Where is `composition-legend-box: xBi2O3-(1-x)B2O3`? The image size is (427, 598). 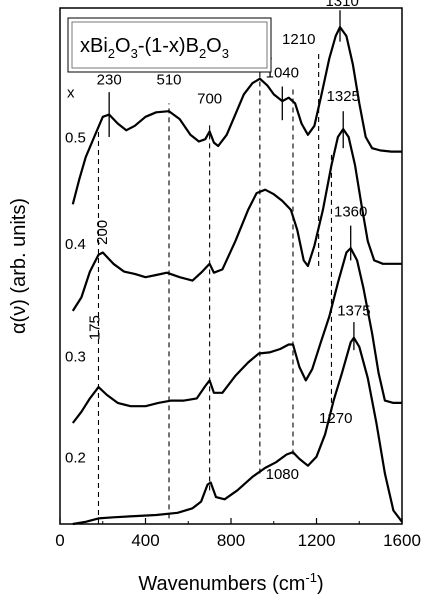
composition-legend-box: xBi2O3-(1-x)B2O3 is located at coordinates (169, 45).